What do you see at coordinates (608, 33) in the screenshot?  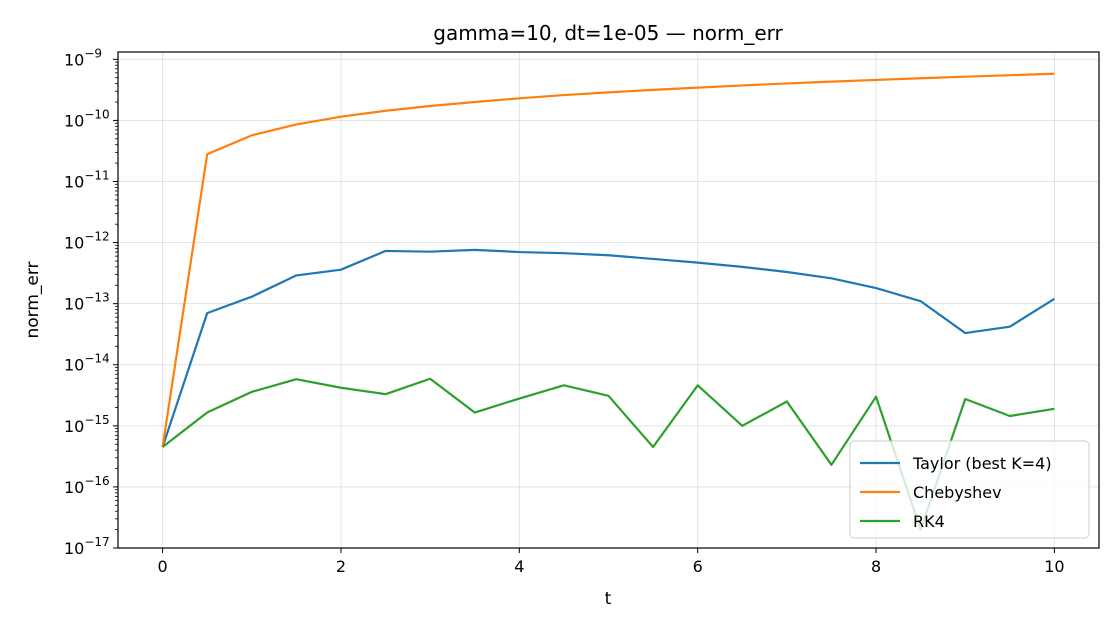 I see `chart-title: gamma=10, dt=1e-05 — norm_err` at bounding box center [608, 33].